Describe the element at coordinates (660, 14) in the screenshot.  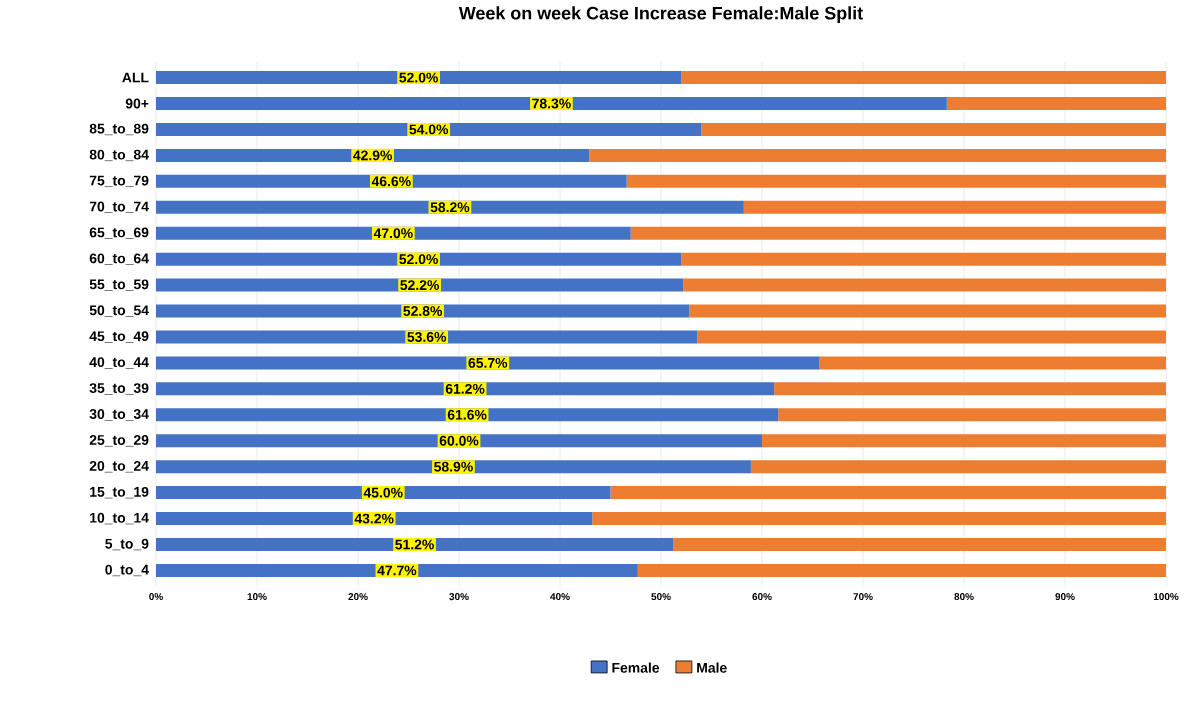
I see `chart-title: Week on week Case Increase Female:Male Split` at that location.